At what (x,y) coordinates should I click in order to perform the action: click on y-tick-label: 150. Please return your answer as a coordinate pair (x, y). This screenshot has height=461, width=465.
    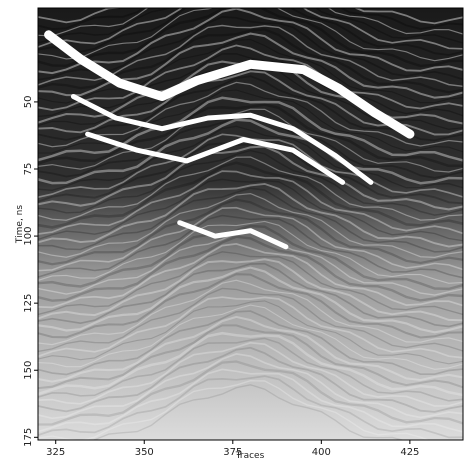
    Looking at the image, I should click on (28, 370).